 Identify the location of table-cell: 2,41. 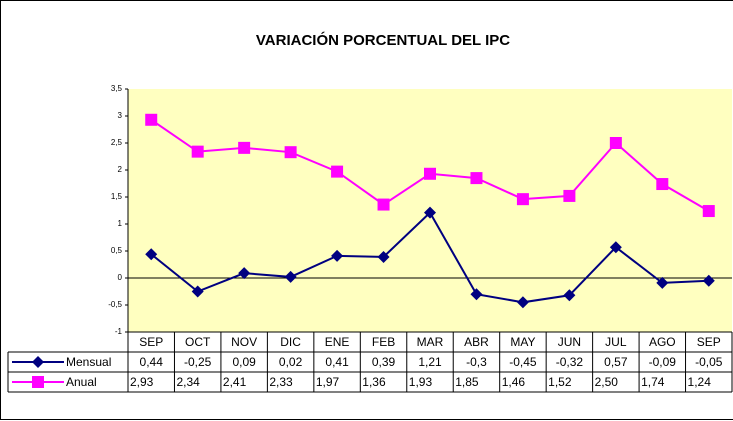
(235, 382).